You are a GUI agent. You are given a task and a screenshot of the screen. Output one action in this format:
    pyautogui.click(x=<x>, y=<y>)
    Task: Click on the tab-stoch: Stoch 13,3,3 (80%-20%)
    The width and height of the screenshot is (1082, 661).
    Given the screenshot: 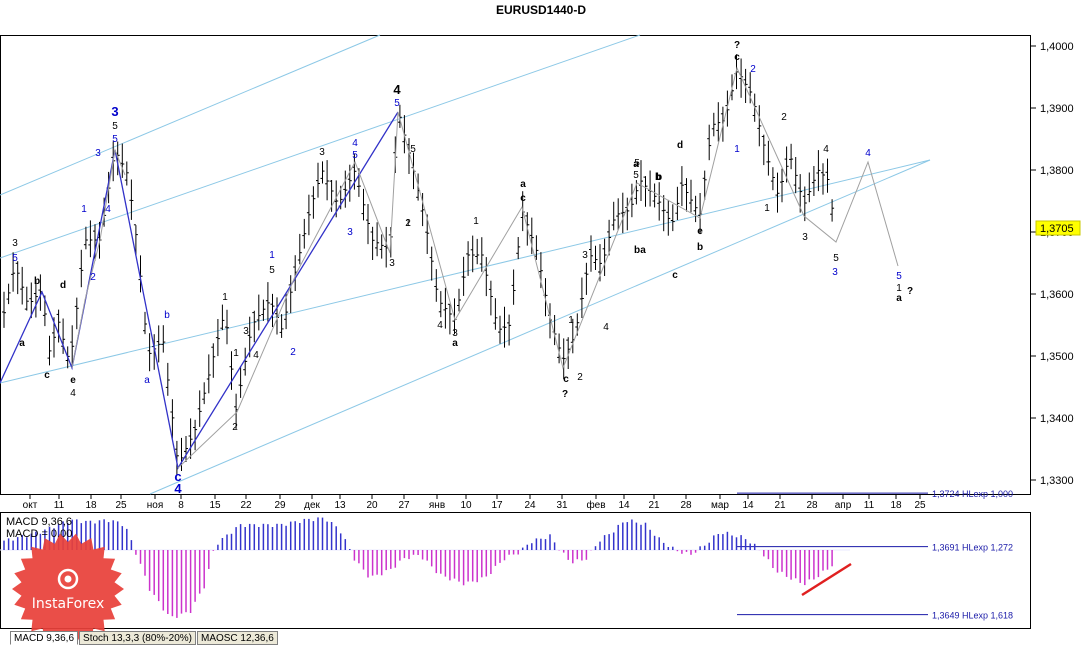 What is the action you would take?
    pyautogui.click(x=137, y=638)
    